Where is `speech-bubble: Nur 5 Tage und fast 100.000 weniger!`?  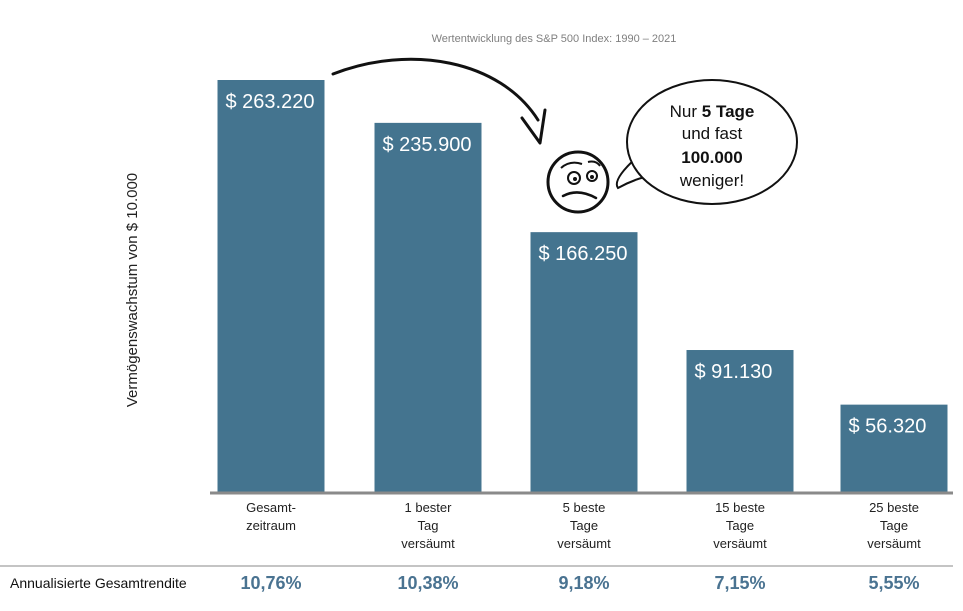
speech-bubble: Nur 5 Tage und fast 100.000 weniger! is located at coordinates (706, 142).